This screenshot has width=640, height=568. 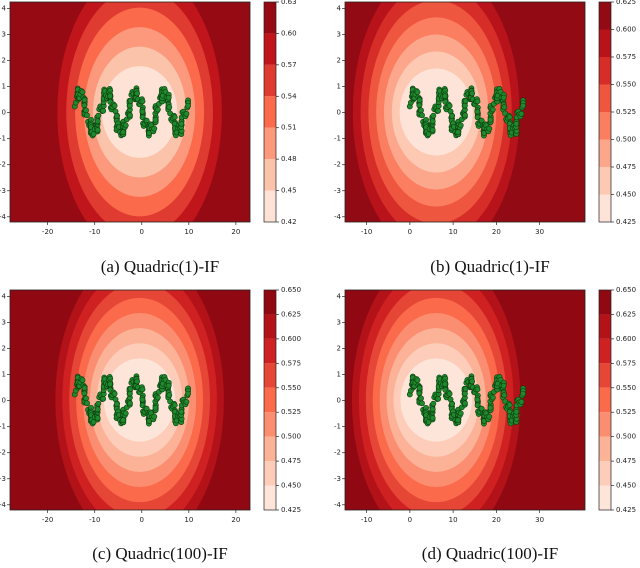 What do you see at coordinates (453, 232) in the screenshot?
I see `x-tick-label: 10` at bounding box center [453, 232].